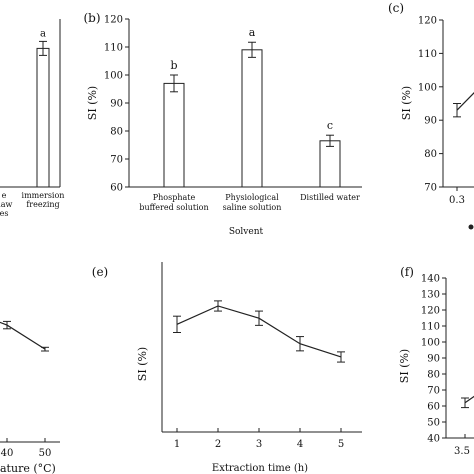 This screenshot has height=474, width=474. What do you see at coordinates (465, 101) in the screenshot?
I see `panel-c-series-line` at bounding box center [465, 101].